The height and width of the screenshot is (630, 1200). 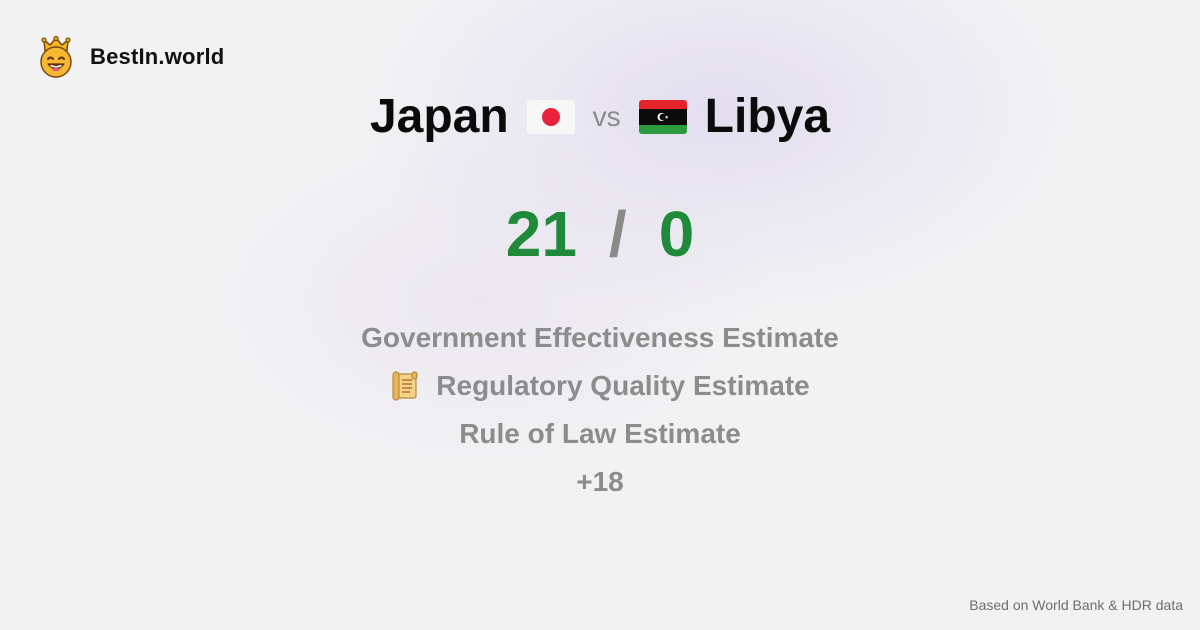 I want to click on brand: BestIn.world, so click(x=131, y=57).